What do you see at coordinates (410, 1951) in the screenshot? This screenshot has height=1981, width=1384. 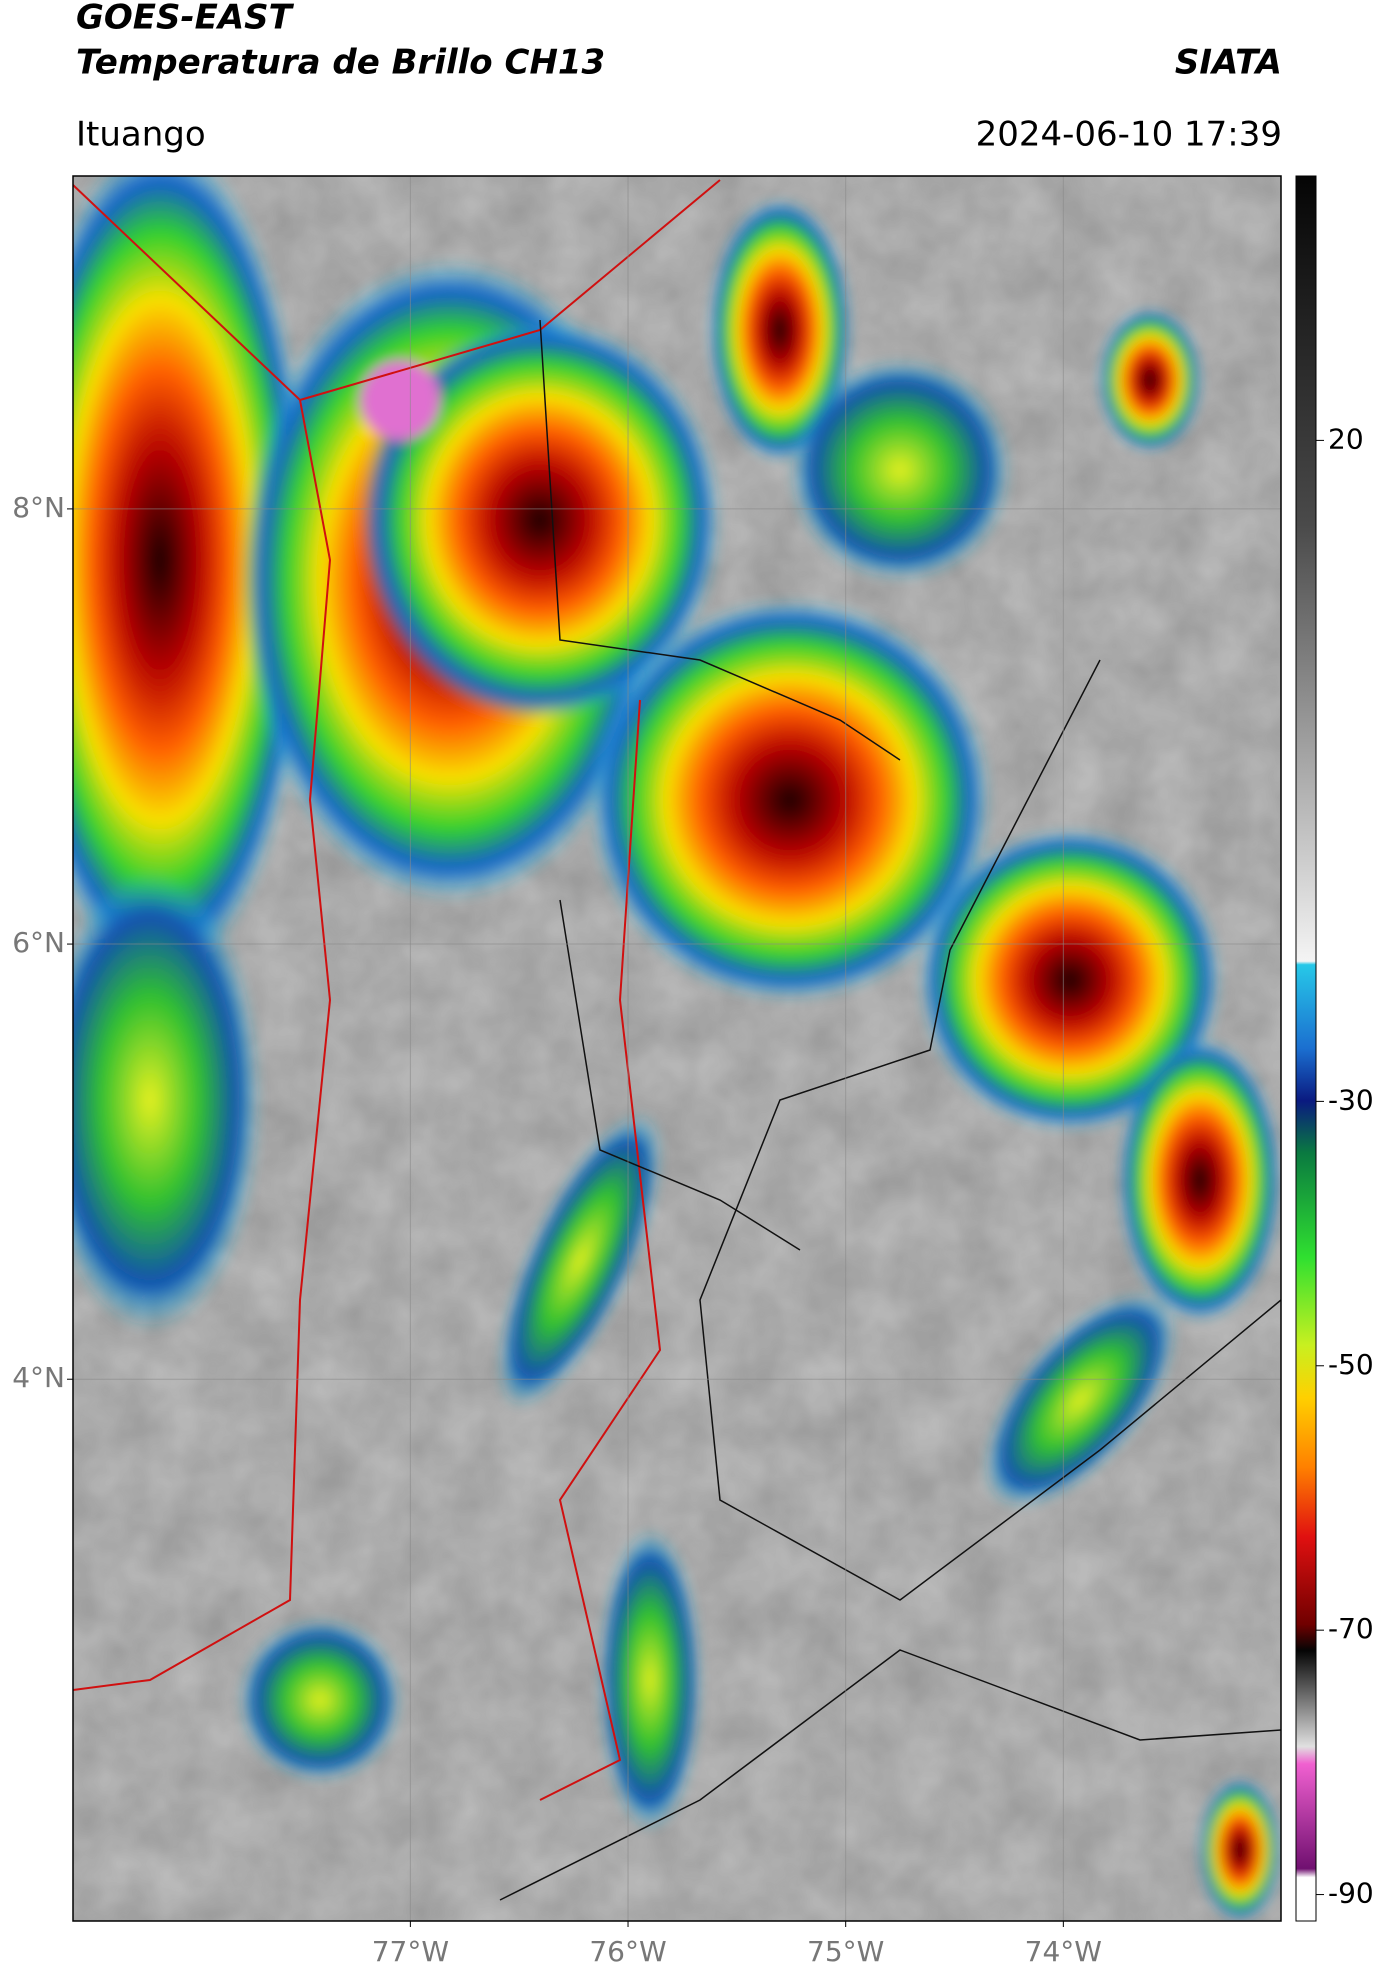 I see `x-tick-label: 77°W` at bounding box center [410, 1951].